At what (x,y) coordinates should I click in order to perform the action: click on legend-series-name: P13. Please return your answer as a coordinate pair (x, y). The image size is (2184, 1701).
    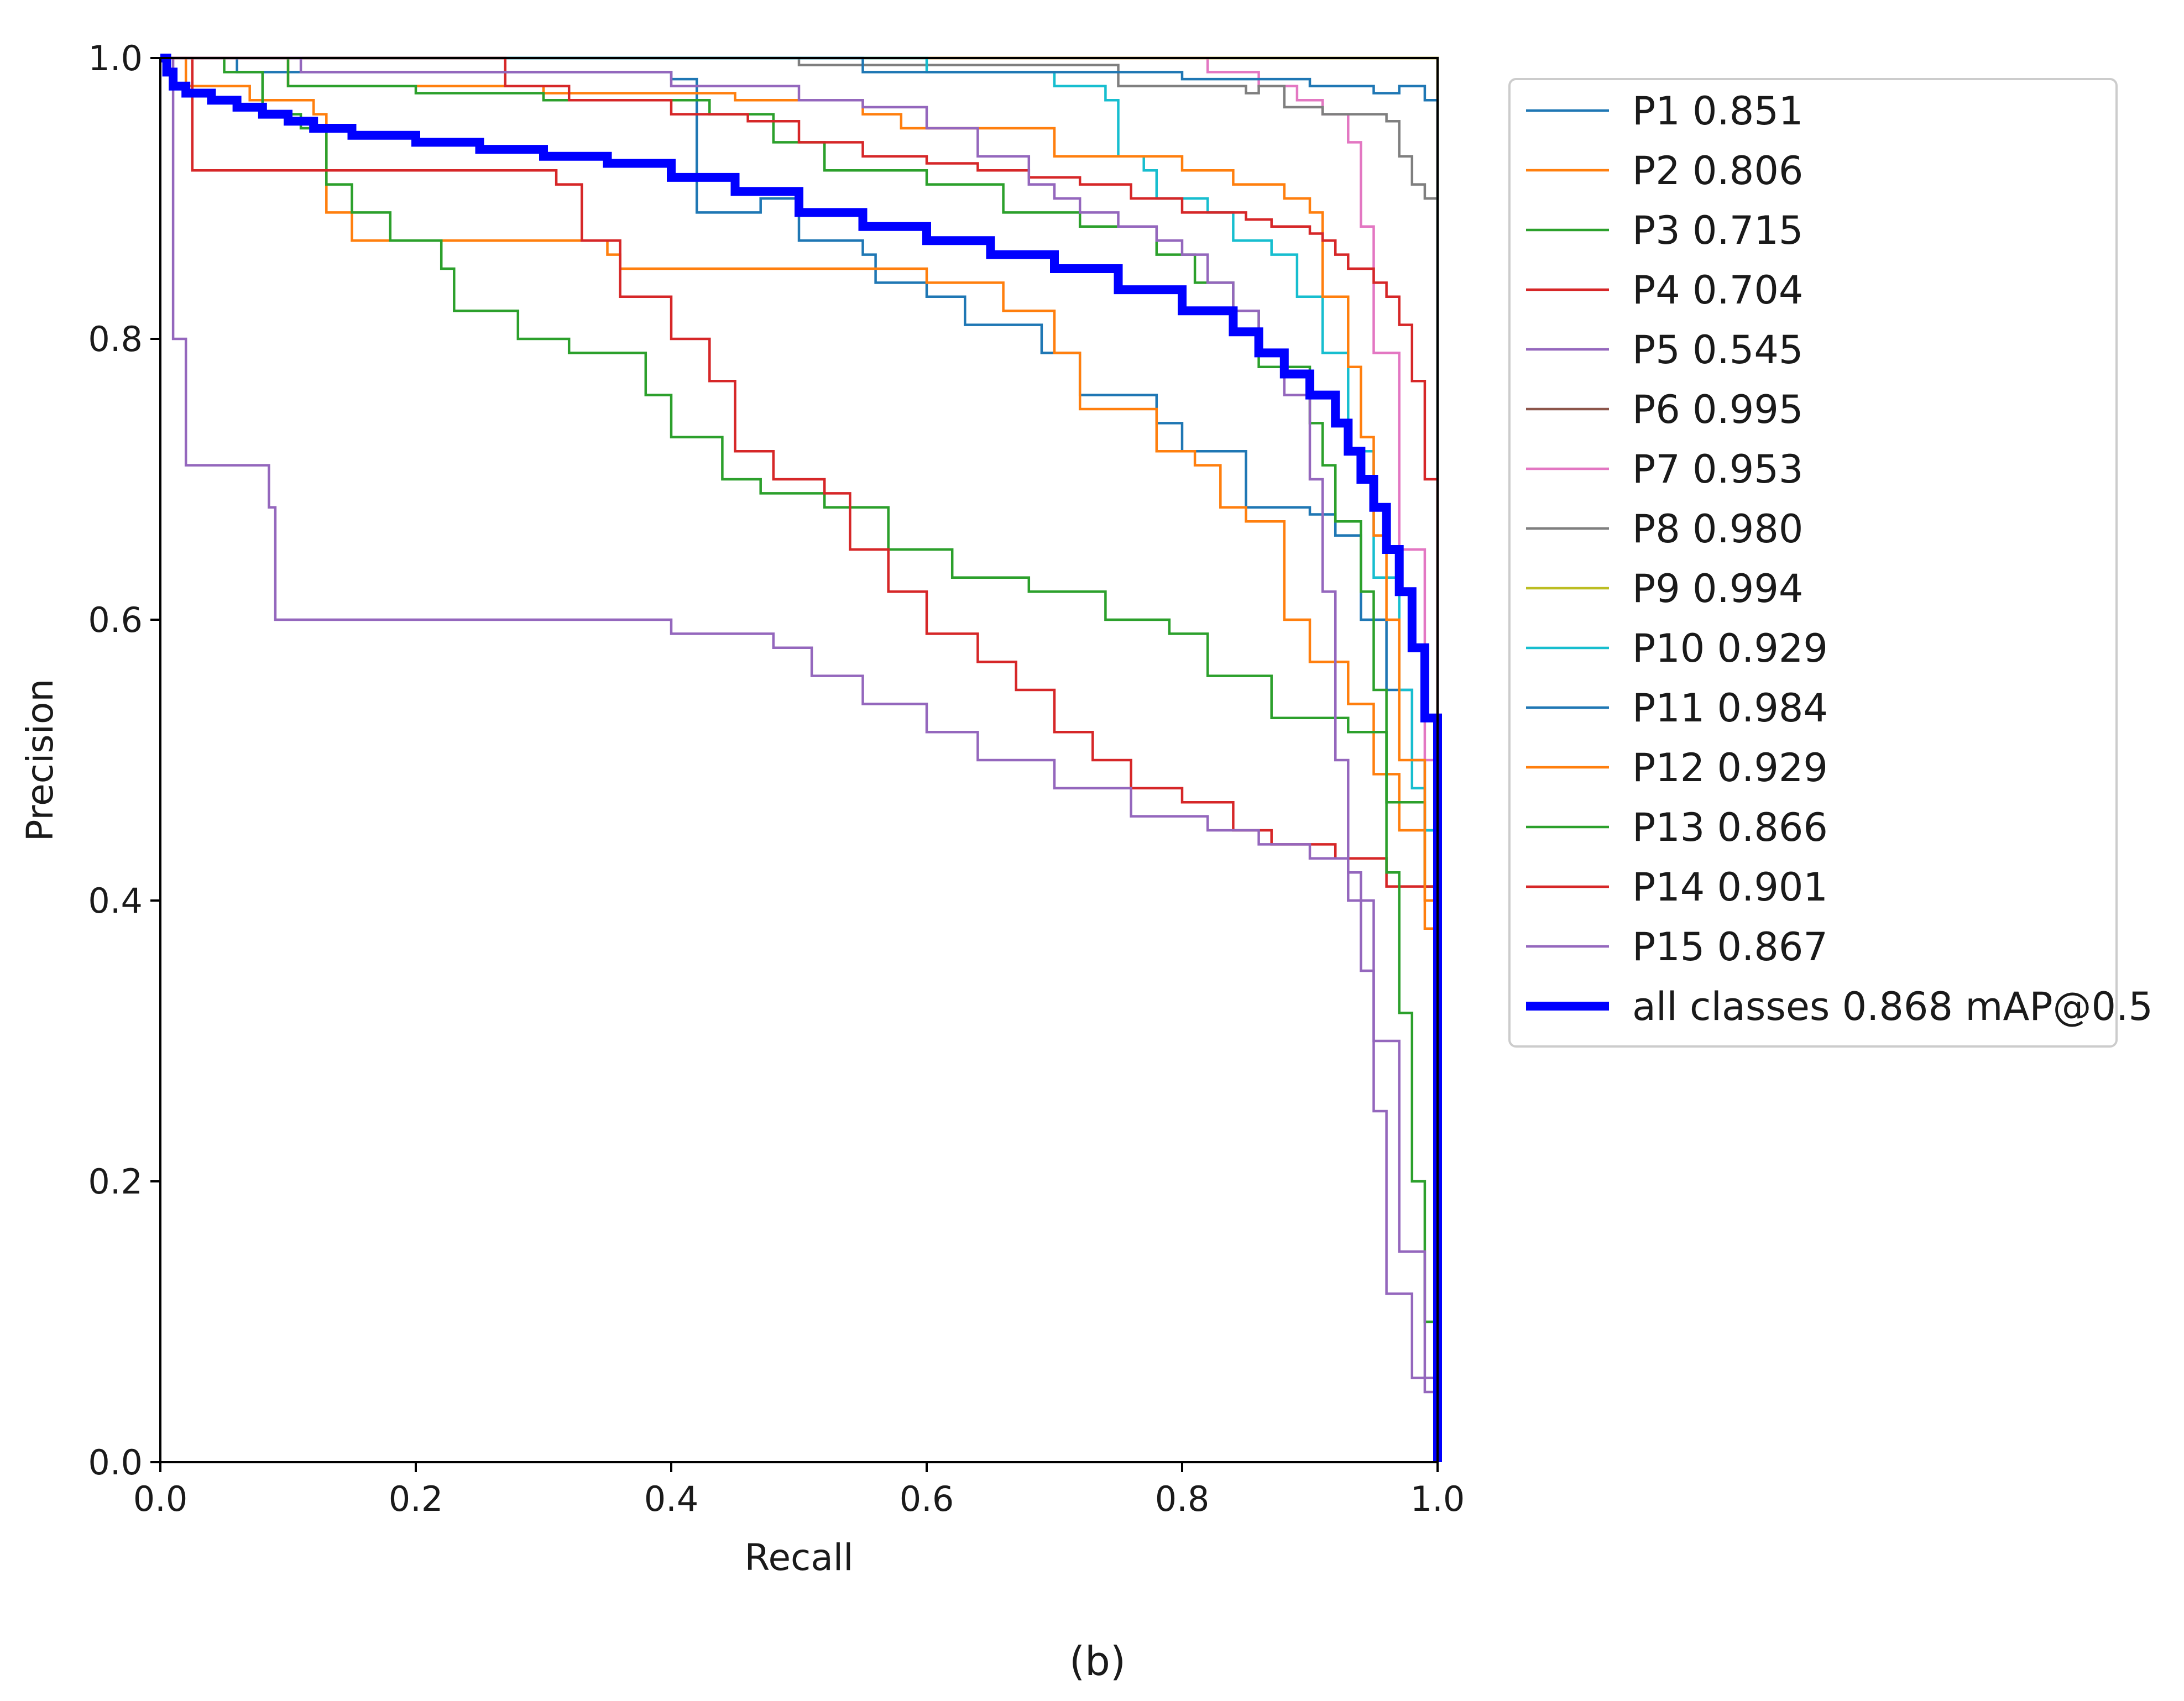
    Looking at the image, I should click on (1668, 827).